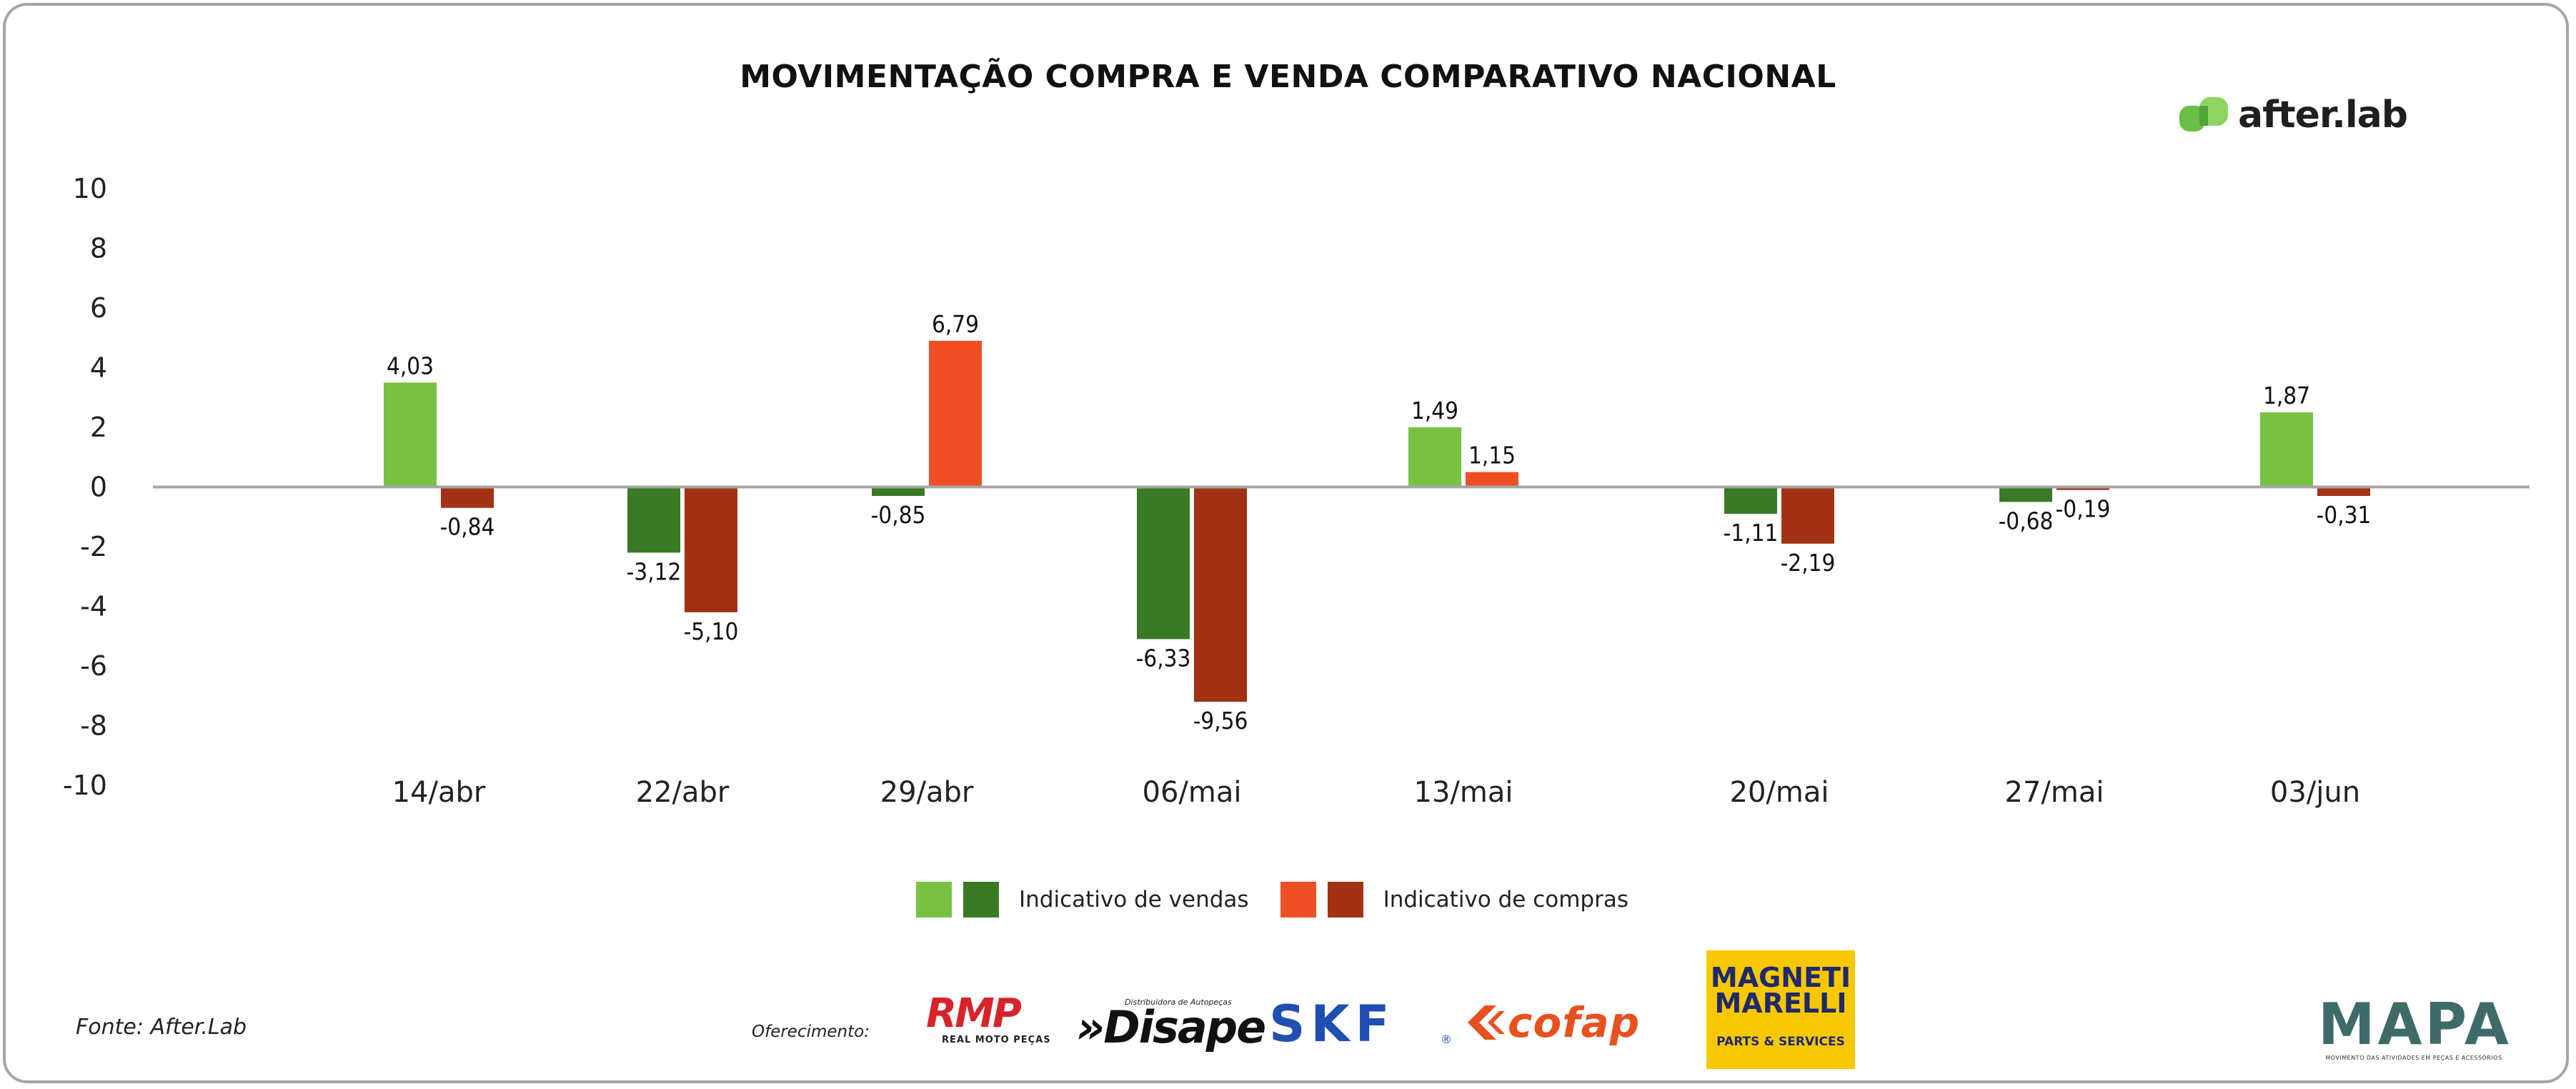 This screenshot has width=2576, height=1089. I want to click on magneti-logo-line-1: MAGNETI, so click(1780, 977).